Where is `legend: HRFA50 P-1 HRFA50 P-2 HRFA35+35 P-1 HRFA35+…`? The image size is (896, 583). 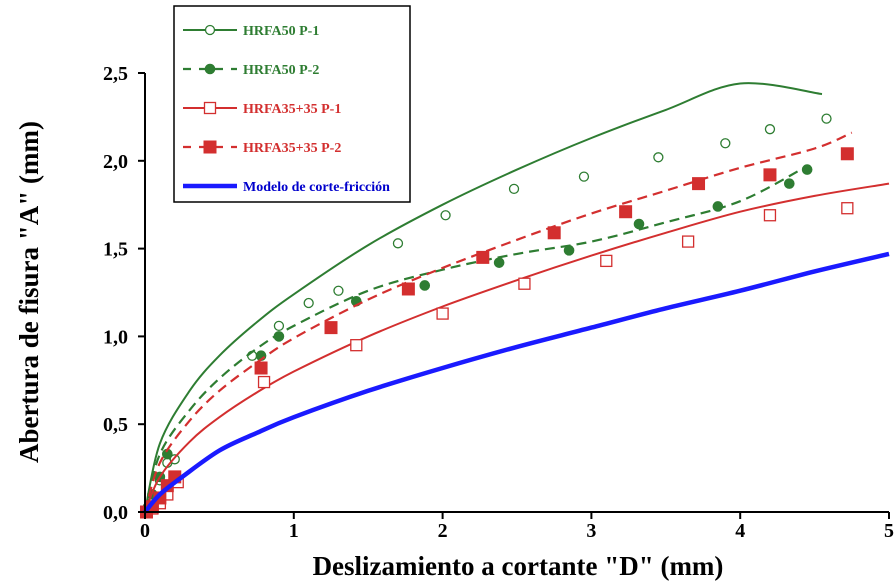
legend: HRFA50 P-1 HRFA50 P-2 HRFA35+35 P-1 HRFA35+… is located at coordinates (292, 104).